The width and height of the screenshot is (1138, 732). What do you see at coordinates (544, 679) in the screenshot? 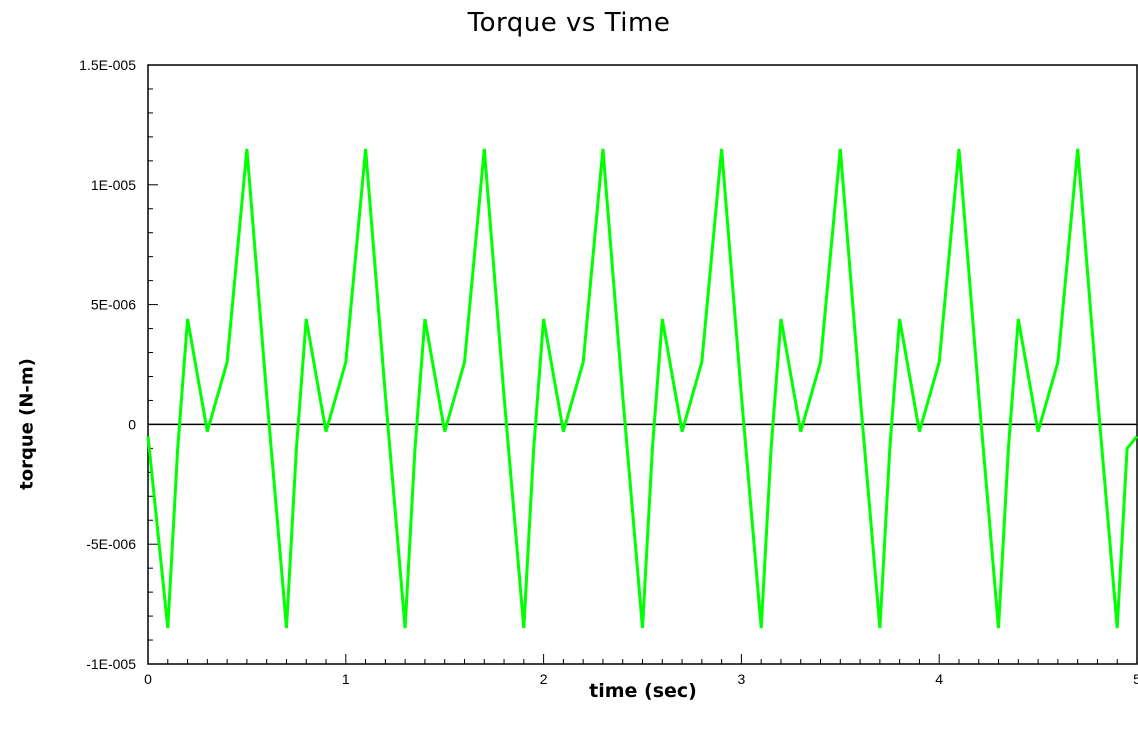
I see `x-tick-label: 2` at bounding box center [544, 679].